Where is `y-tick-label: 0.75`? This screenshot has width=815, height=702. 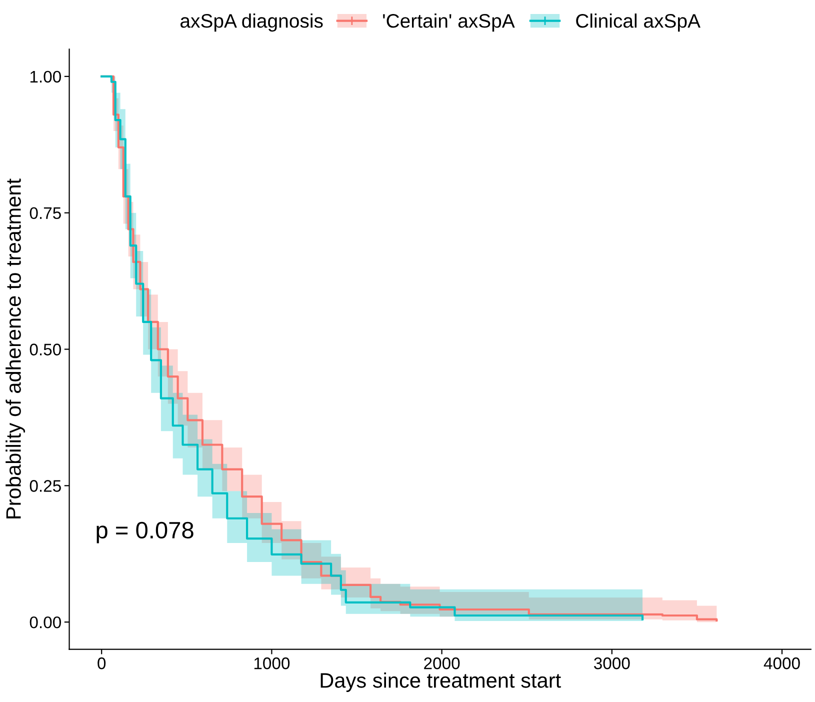 y-tick-label: 0.75 is located at coordinates (45, 213).